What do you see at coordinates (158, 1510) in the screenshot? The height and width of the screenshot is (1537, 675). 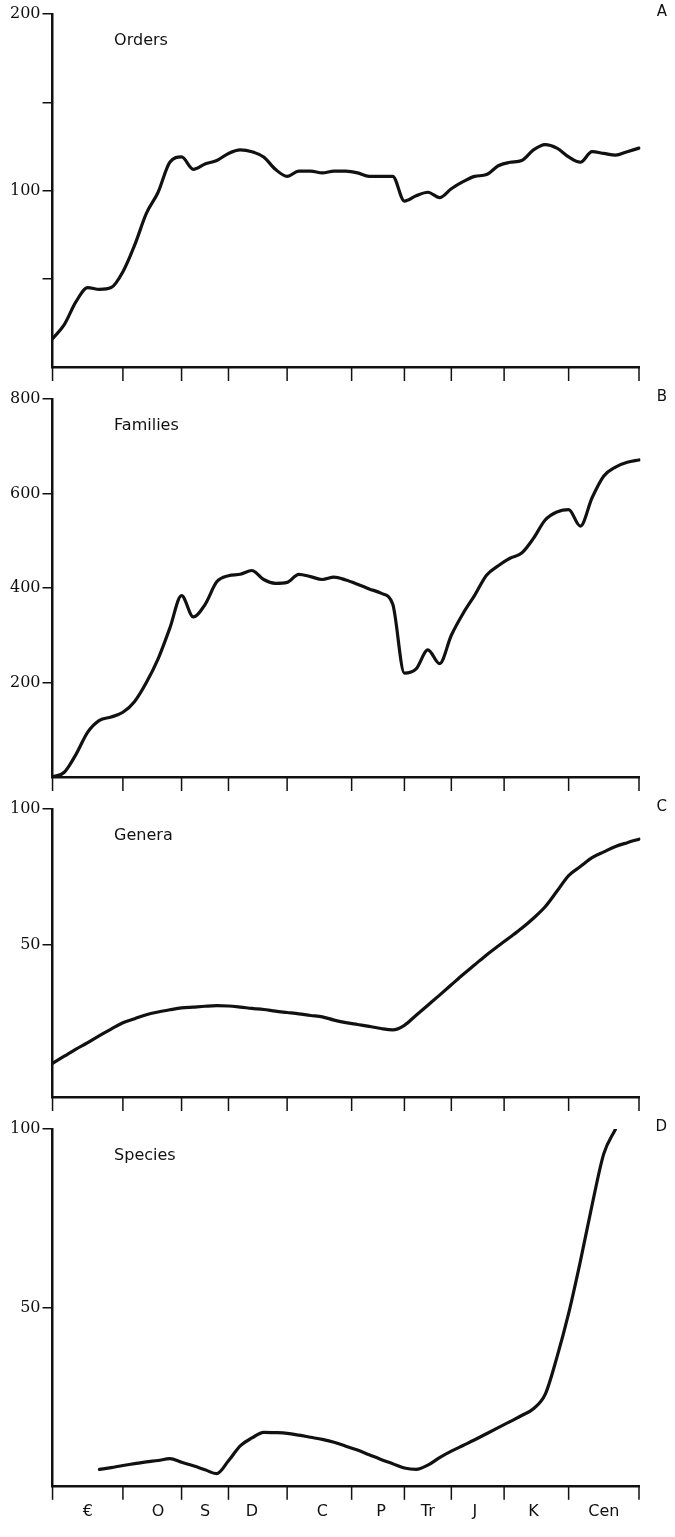 I see `x-tick-label: O` at bounding box center [158, 1510].